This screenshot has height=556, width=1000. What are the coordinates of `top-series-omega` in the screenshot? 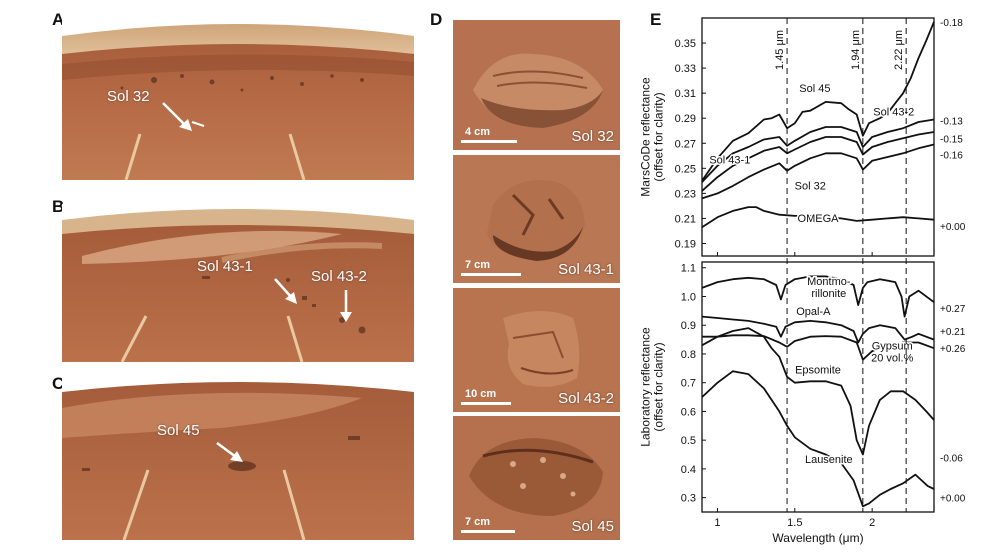 It's located at (818, 217).